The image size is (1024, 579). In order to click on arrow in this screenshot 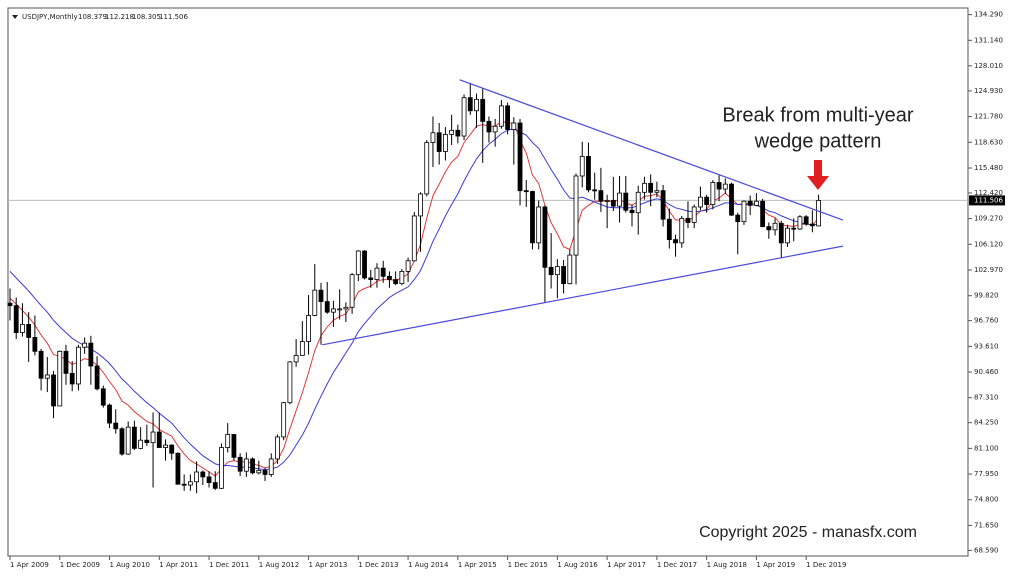, I will do `click(818, 175)`.